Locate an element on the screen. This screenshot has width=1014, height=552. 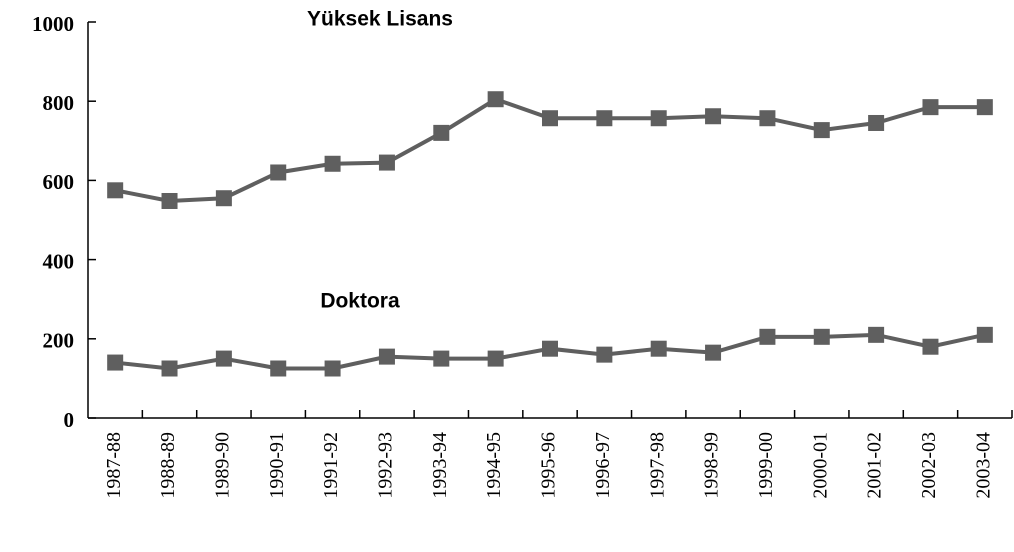
x-tick-label: 1999-00 is located at coordinates (766, 465).